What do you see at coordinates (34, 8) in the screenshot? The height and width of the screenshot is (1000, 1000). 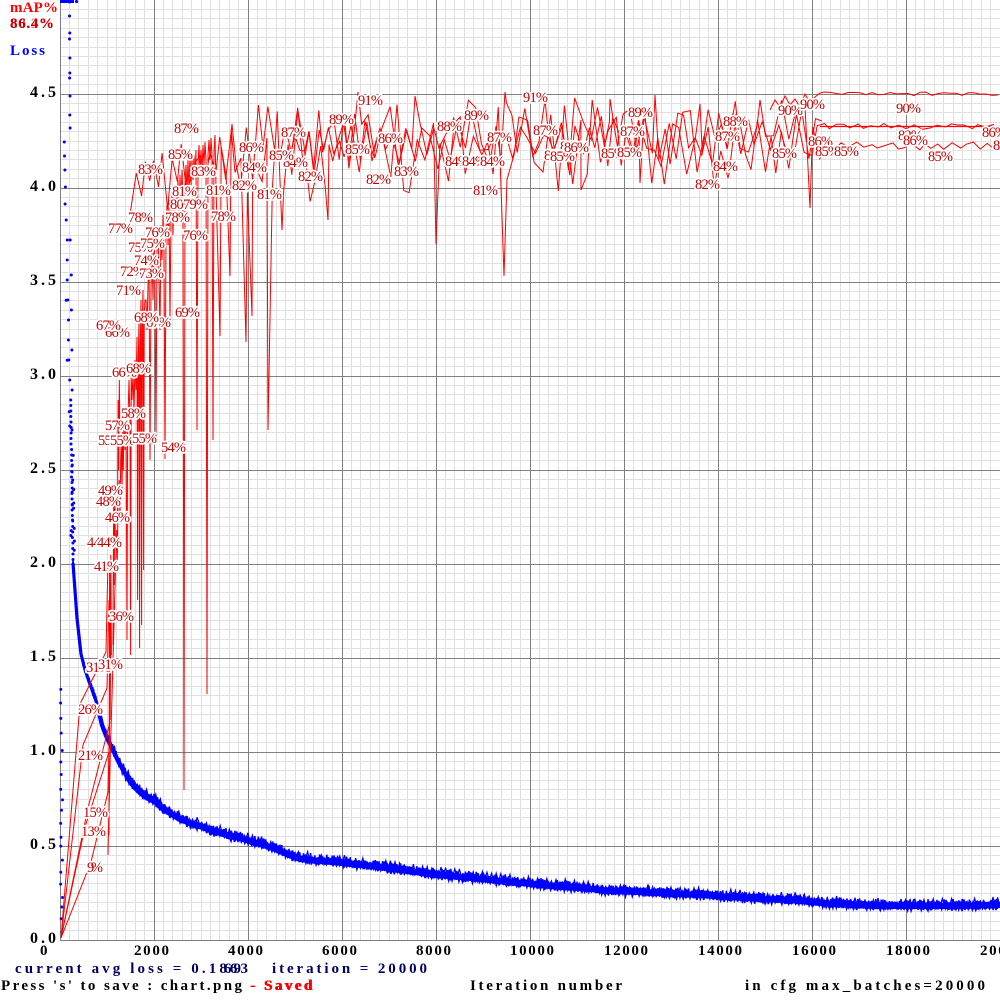 I see `svg-text: mAP%` at bounding box center [34, 8].